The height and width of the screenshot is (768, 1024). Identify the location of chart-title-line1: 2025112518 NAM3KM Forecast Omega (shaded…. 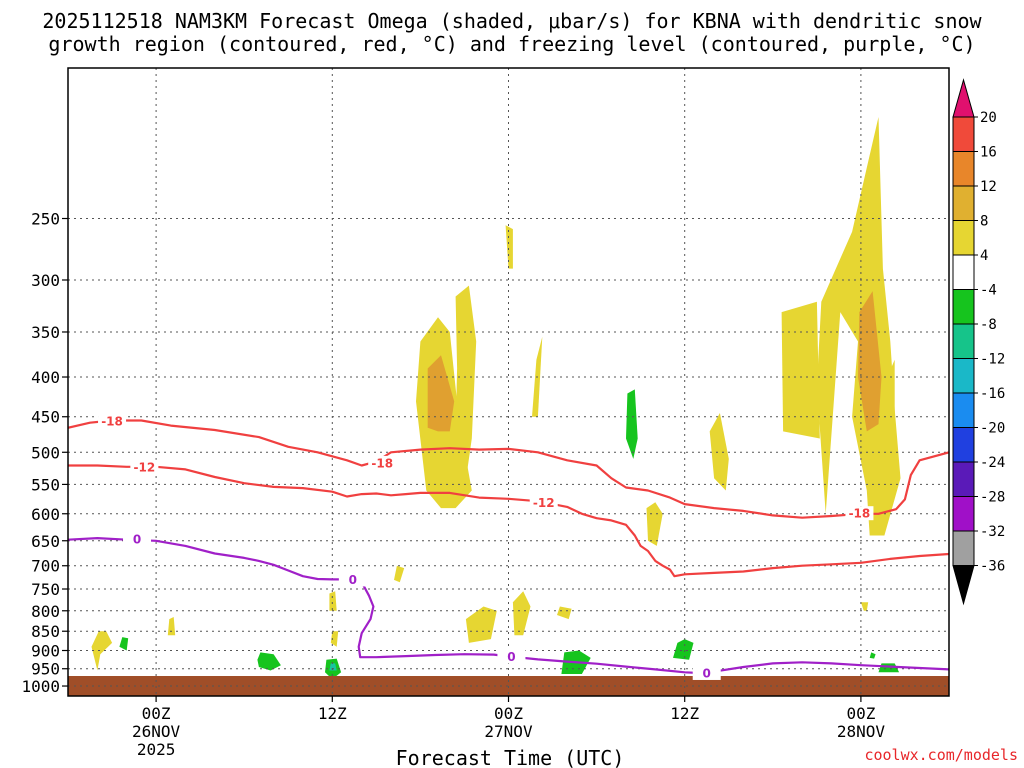
(512, 21).